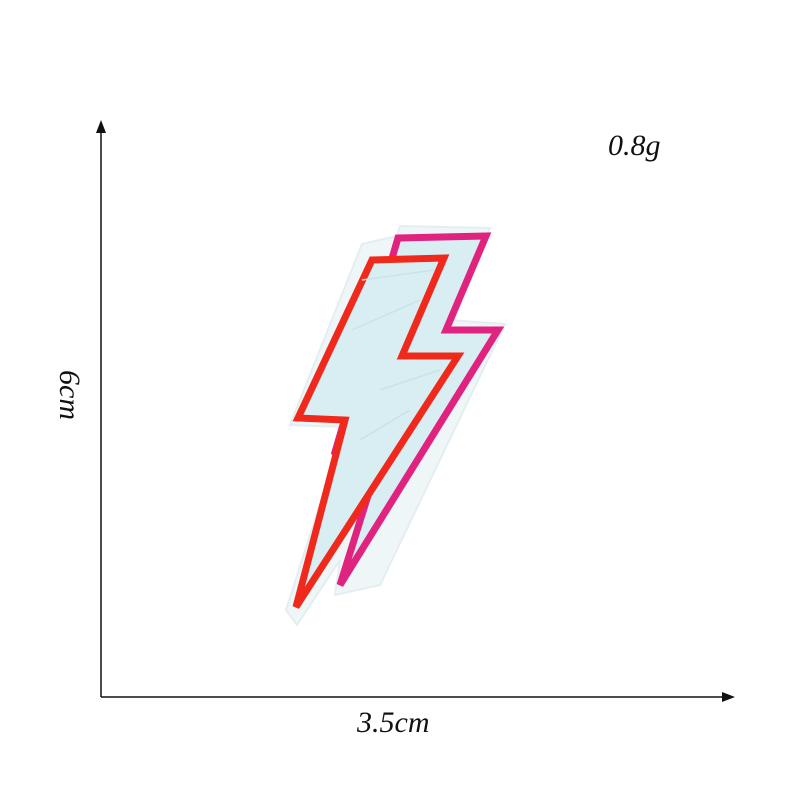 This screenshot has height=800, width=800. I want to click on red-bolt-outline, so click(378, 431).